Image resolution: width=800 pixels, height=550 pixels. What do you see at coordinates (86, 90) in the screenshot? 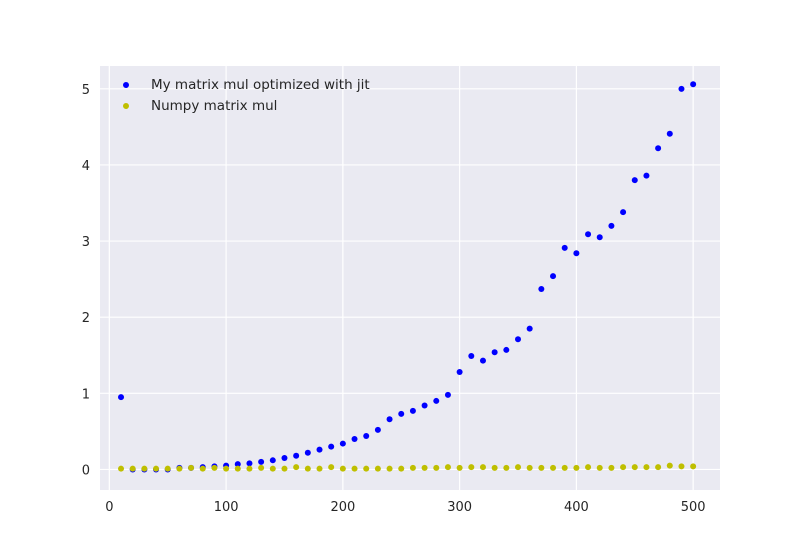
I see `y-tick-label: 5` at bounding box center [86, 90].